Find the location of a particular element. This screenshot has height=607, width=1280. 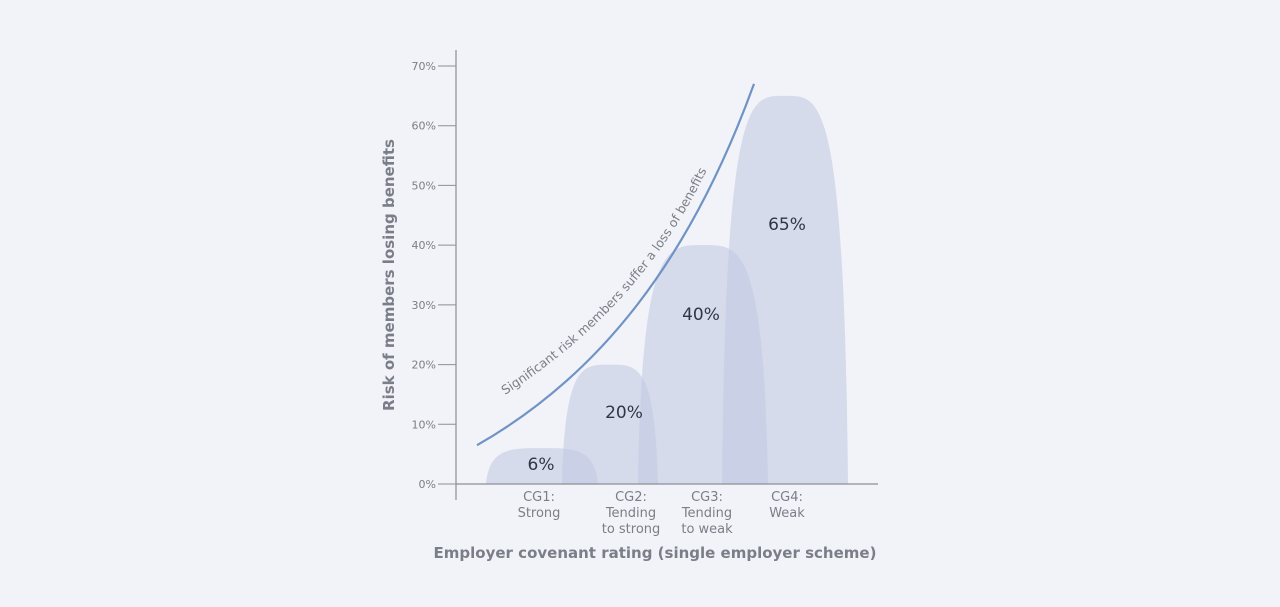

y-axis-title: Risk of members losing benefits is located at coordinates (389, 275).